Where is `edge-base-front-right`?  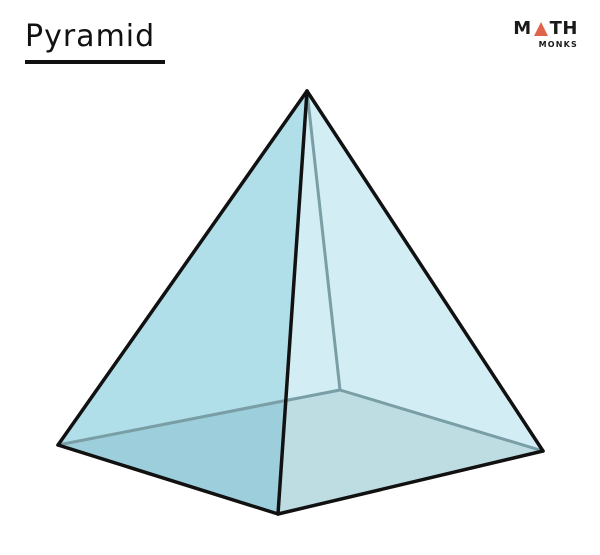
edge-base-front-right is located at coordinates (410, 482).